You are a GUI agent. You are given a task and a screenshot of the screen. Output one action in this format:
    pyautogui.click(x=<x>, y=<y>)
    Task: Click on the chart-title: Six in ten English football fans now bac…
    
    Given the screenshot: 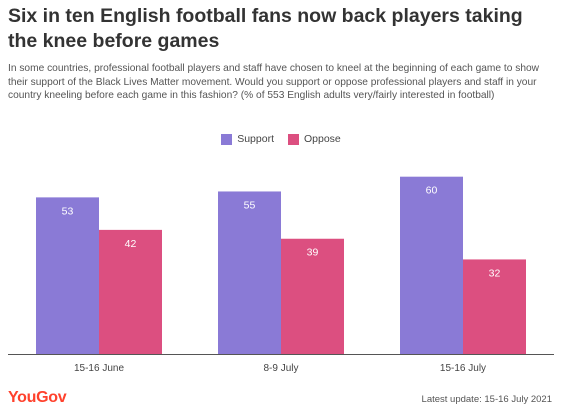 What is the action you would take?
    pyautogui.click(x=265, y=28)
    